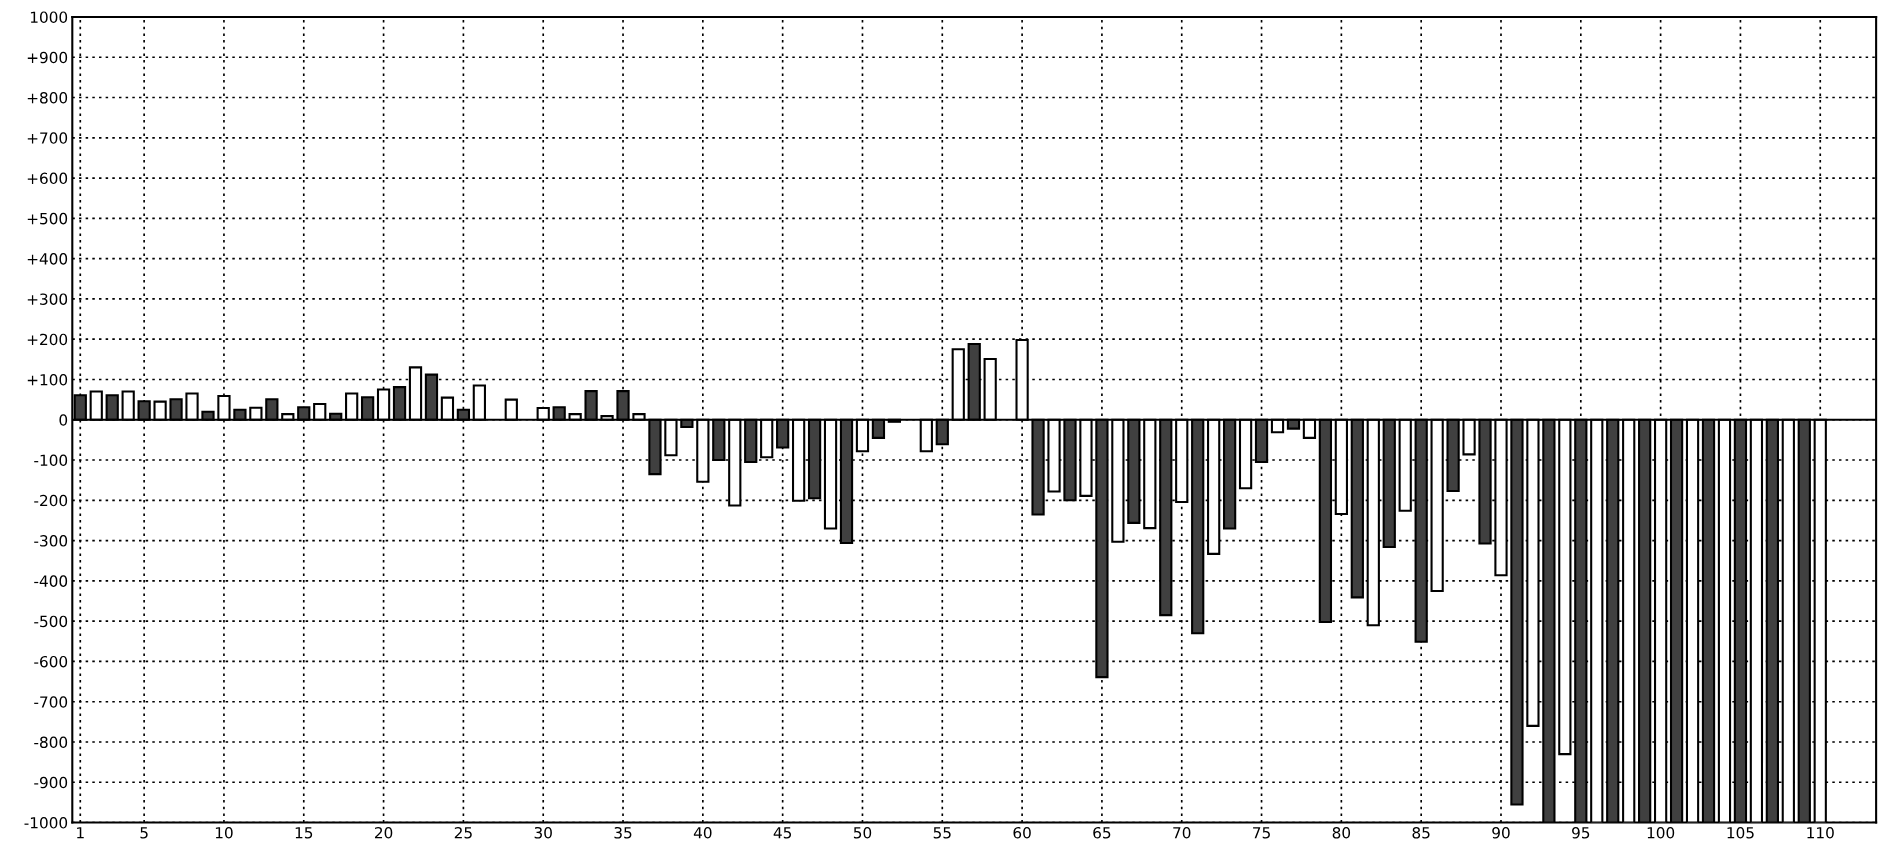 Image resolution: width=1878 pixels, height=848 pixels. Describe the element at coordinates (463, 833) in the screenshot. I see `x-tick-label: 25` at that location.